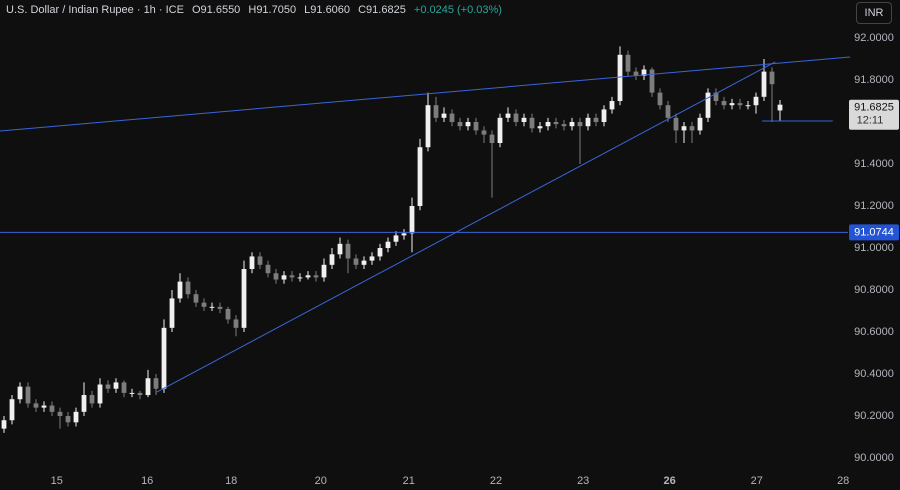 This screenshot has width=900, height=490. I want to click on y-tick-label: 91.2000, so click(874, 206).